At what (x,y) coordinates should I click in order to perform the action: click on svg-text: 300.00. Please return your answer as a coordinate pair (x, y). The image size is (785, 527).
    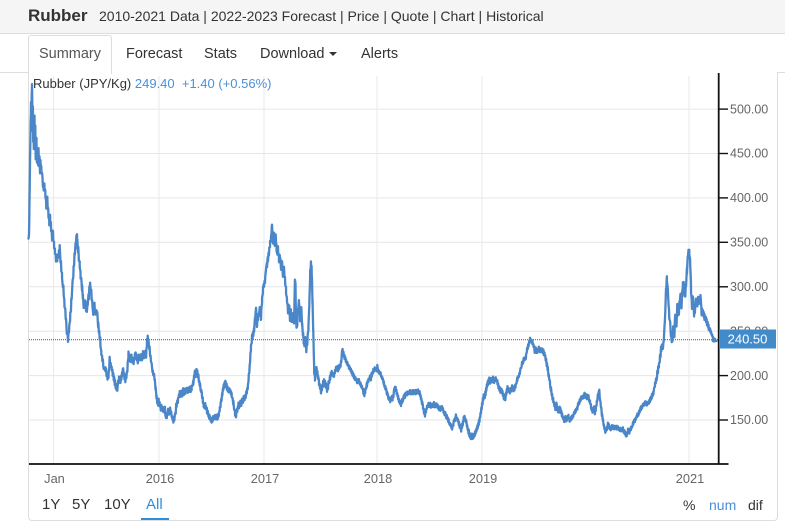
    Looking at the image, I should click on (749, 287).